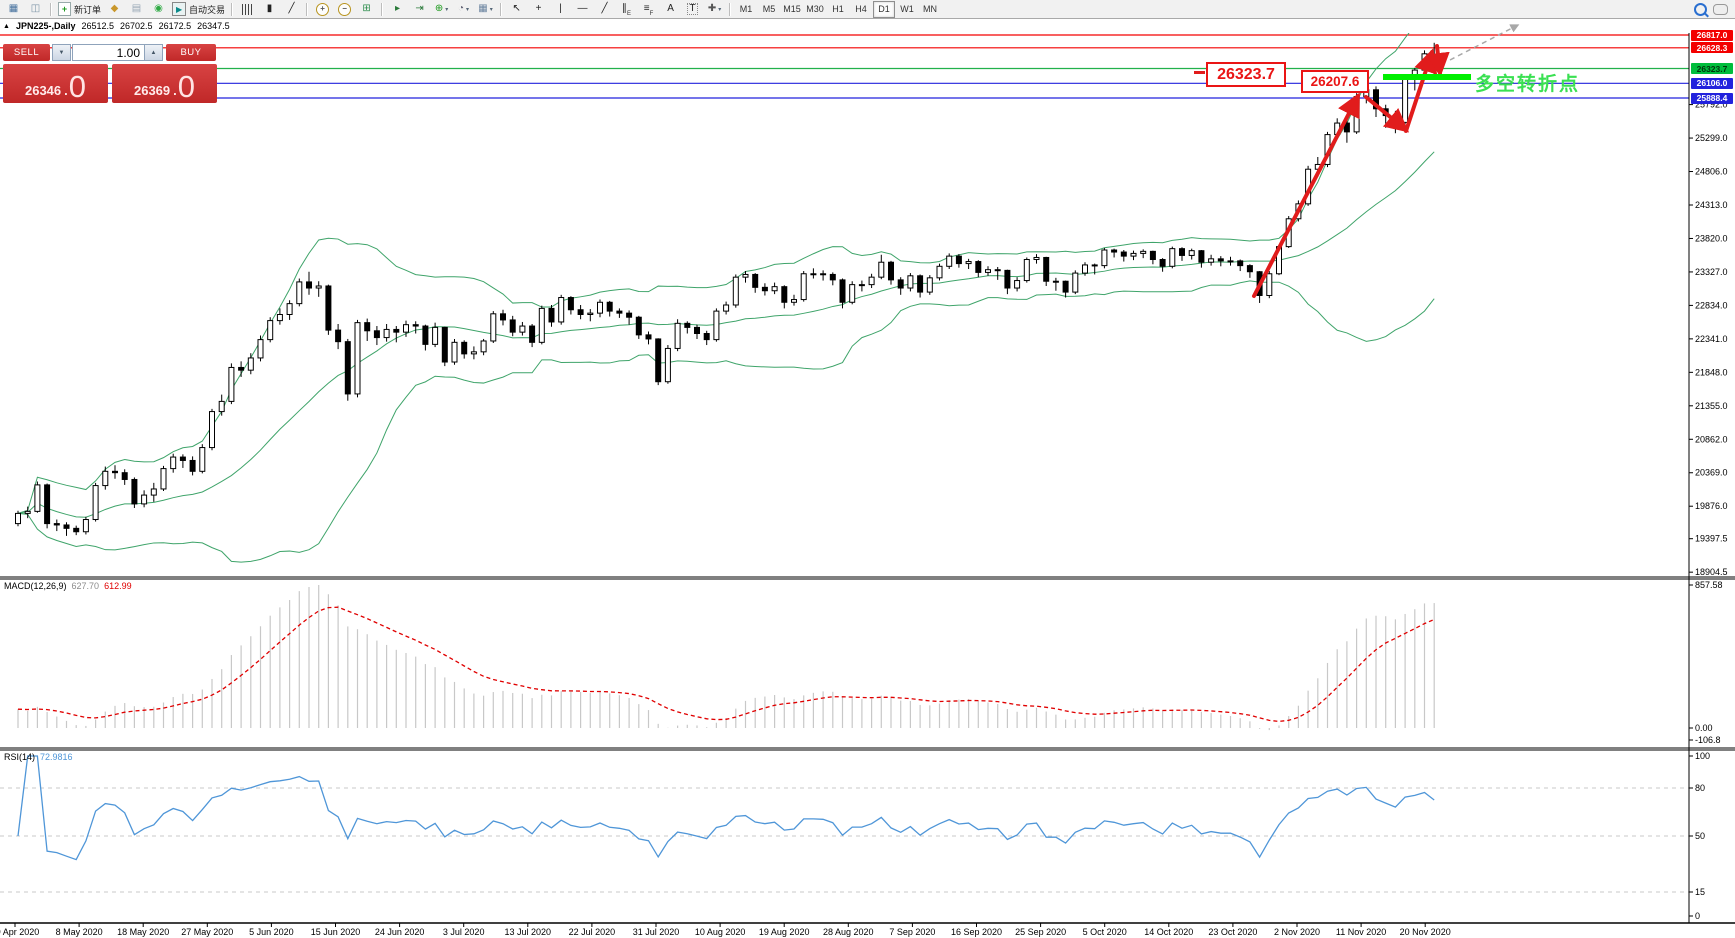 This screenshot has height=938, width=1735. I want to click on timeframe-M5: M5, so click(769, 9).